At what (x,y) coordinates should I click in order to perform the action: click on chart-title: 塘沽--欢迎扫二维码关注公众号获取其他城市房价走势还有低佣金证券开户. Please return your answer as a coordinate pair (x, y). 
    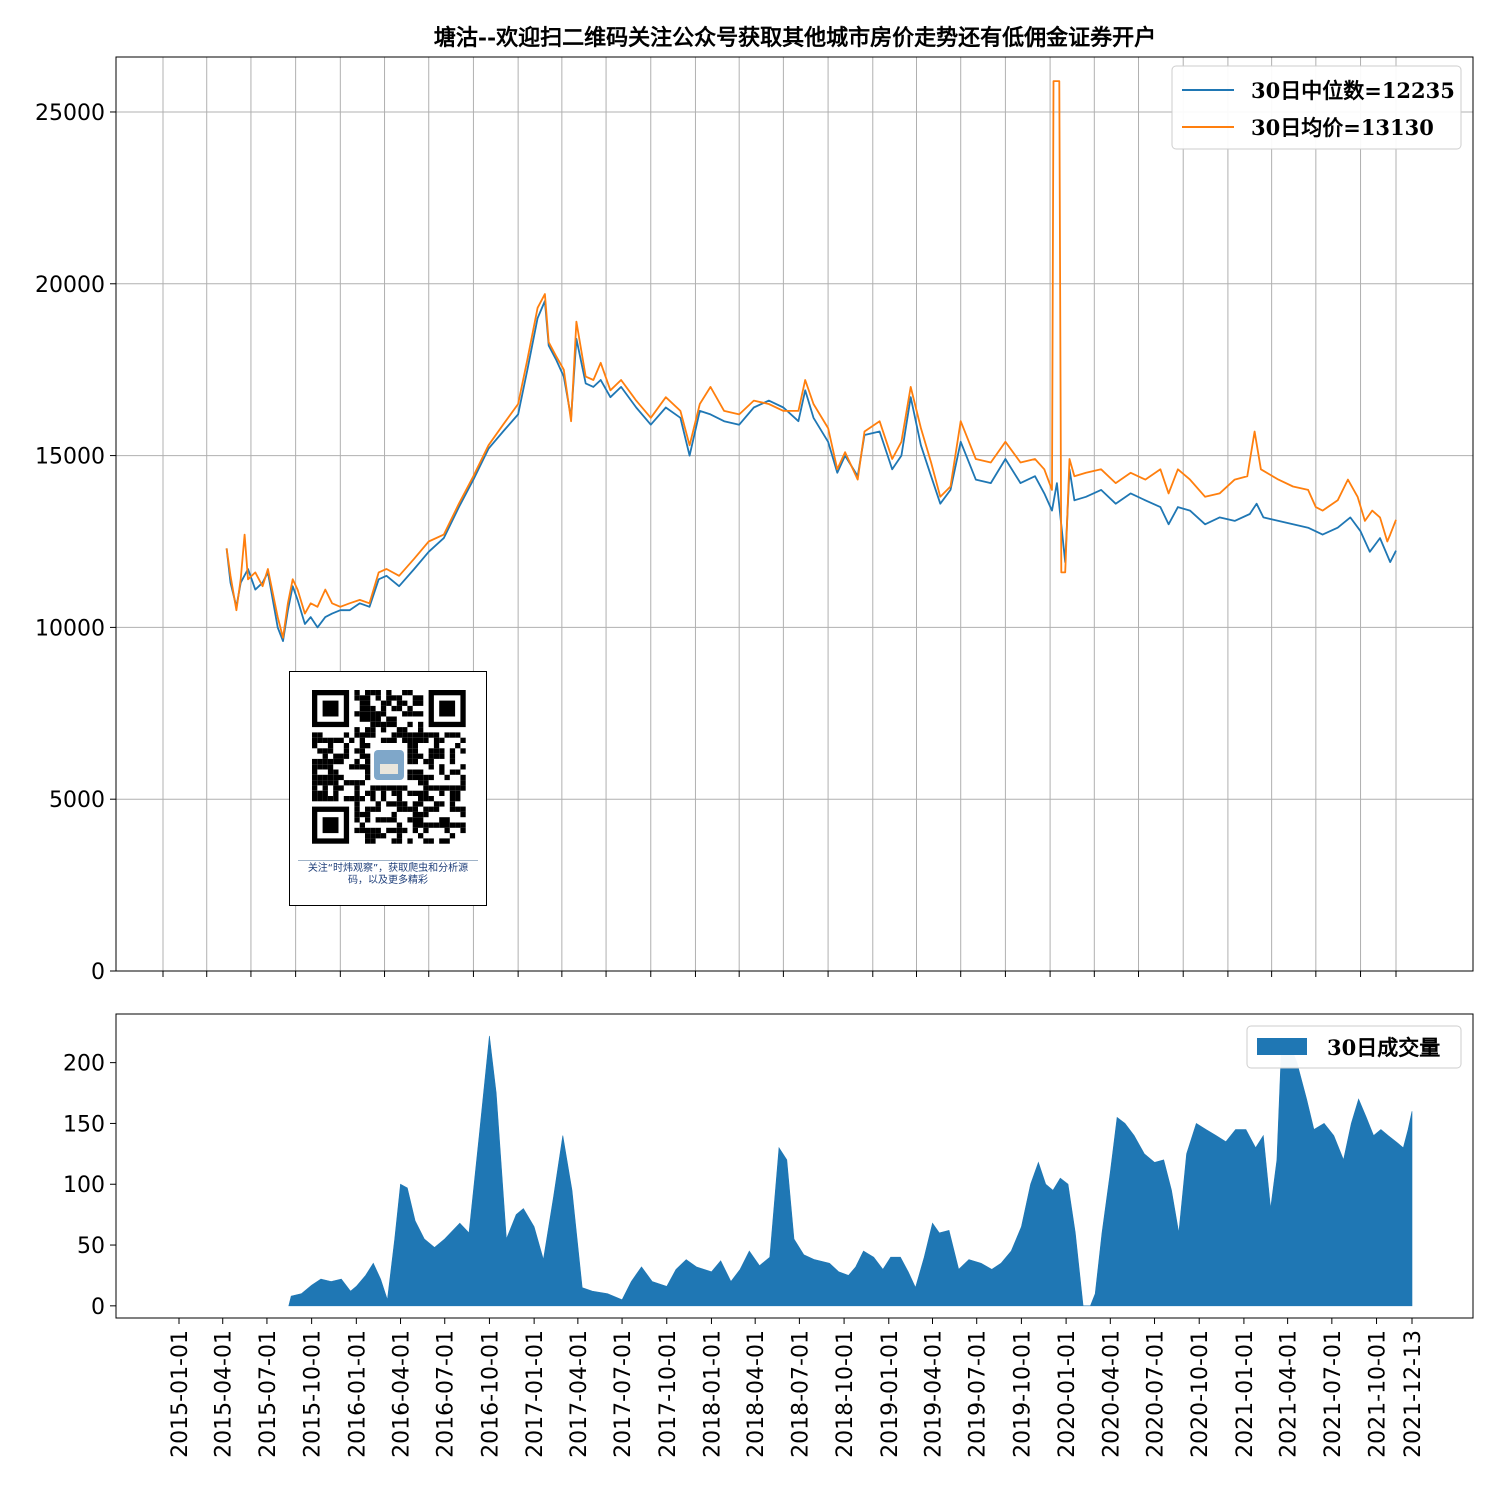
    Looking at the image, I should click on (795, 38).